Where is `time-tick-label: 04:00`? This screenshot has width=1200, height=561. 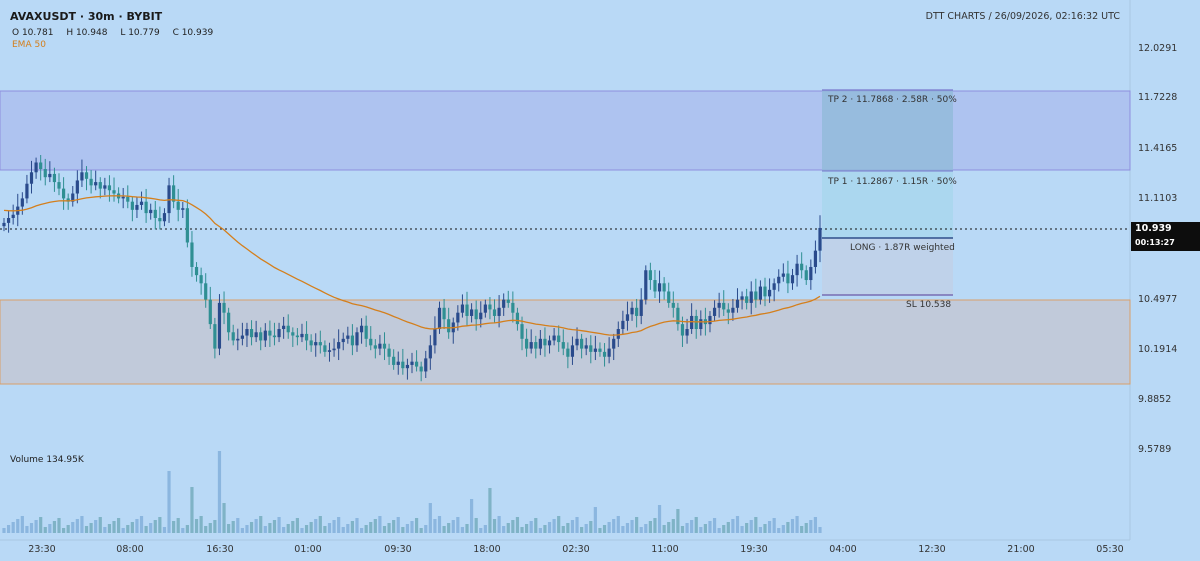 time-tick-label: 04:00 is located at coordinates (843, 549).